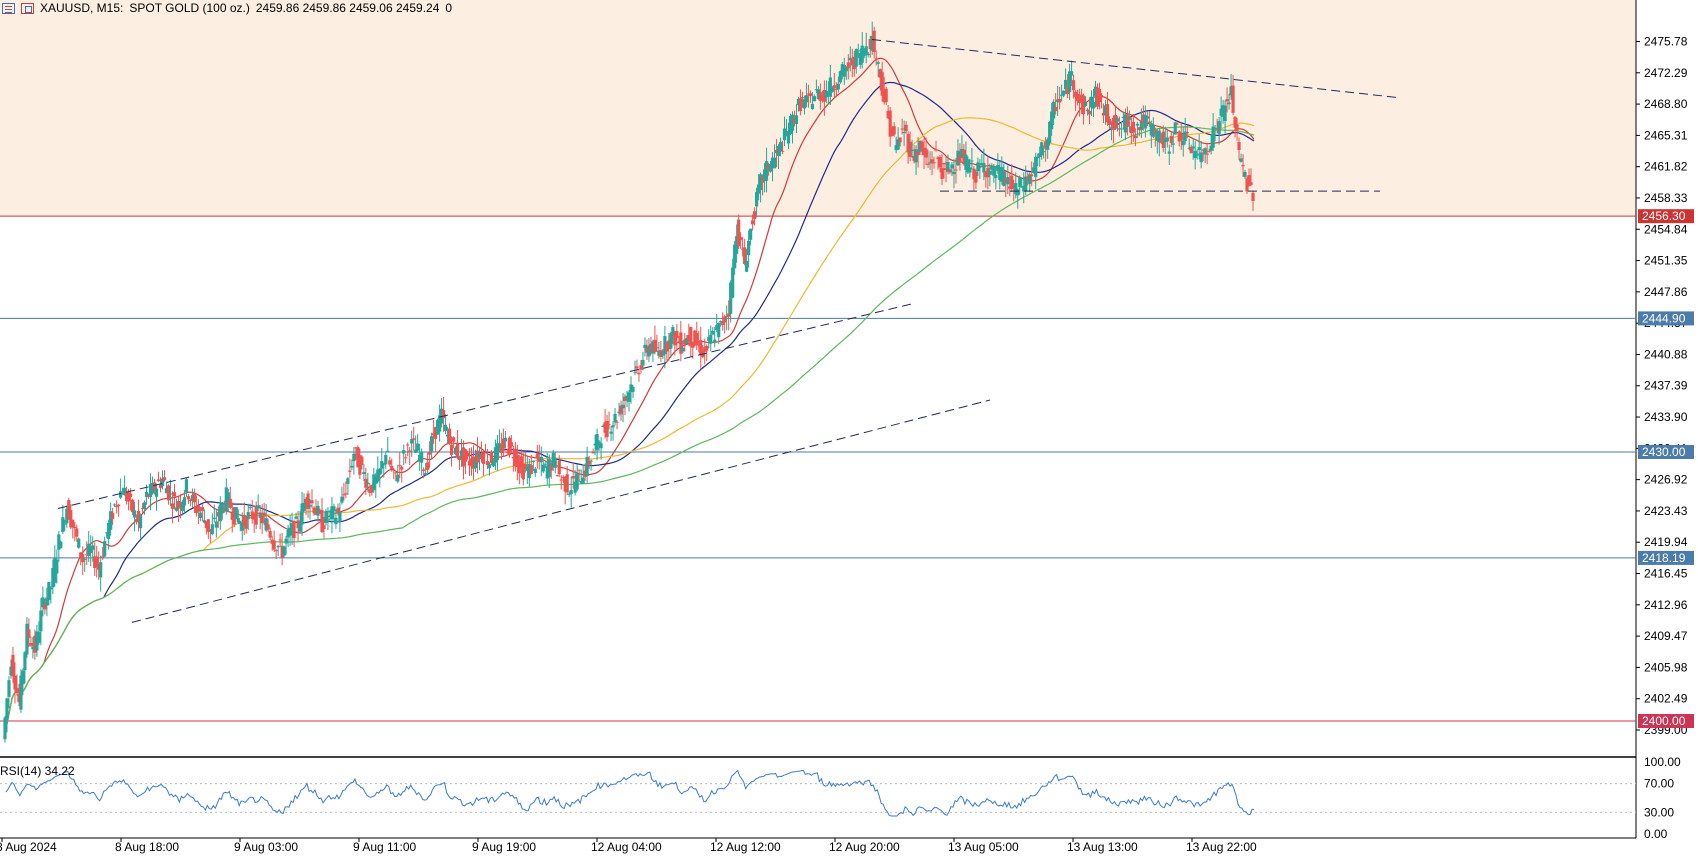 Image resolution: width=1698 pixels, height=859 pixels. I want to click on list-icon, so click(8, 8).